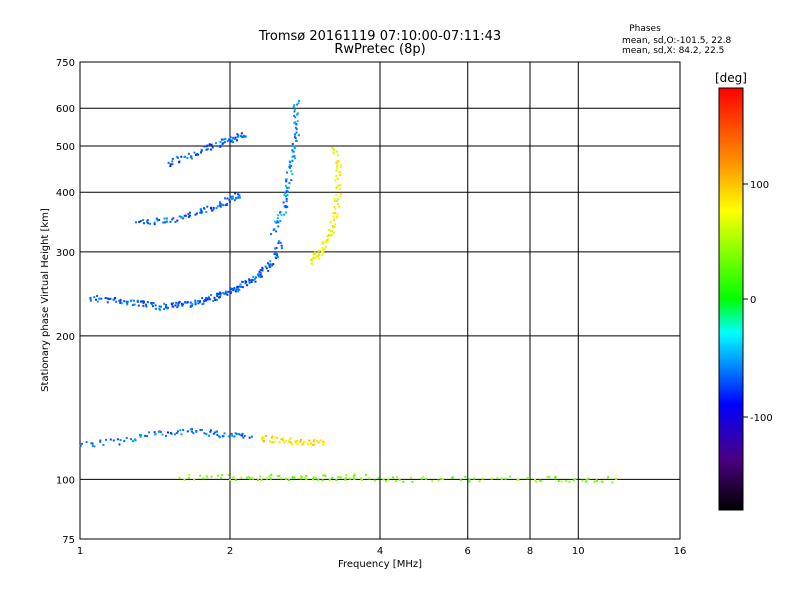 The image size is (800, 600). I want to click on colorbar-tick-0: 0, so click(753, 300).